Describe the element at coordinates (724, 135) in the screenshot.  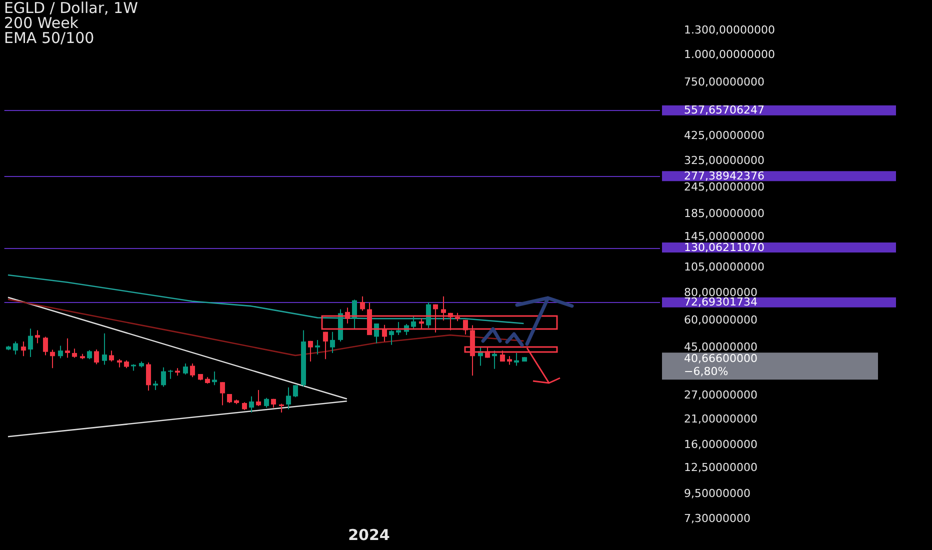
I see `y-tick-label: 425,00000000` at that location.